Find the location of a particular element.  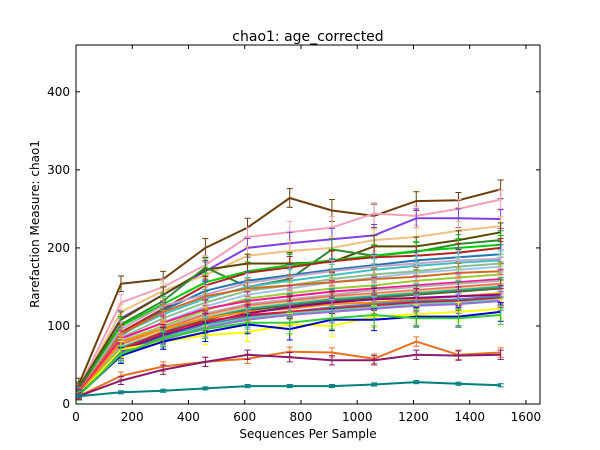

y-tick-label: 0 is located at coordinates (66, 404).